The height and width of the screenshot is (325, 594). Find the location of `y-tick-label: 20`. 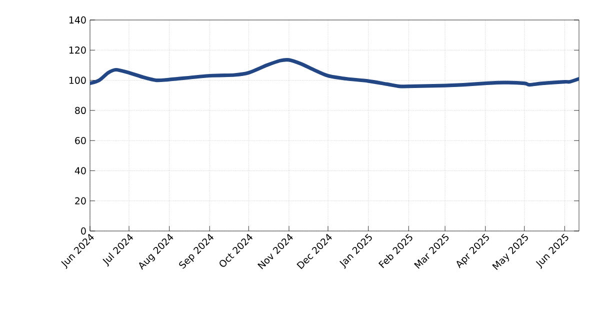

y-tick-label: 20 is located at coordinates (80, 200).